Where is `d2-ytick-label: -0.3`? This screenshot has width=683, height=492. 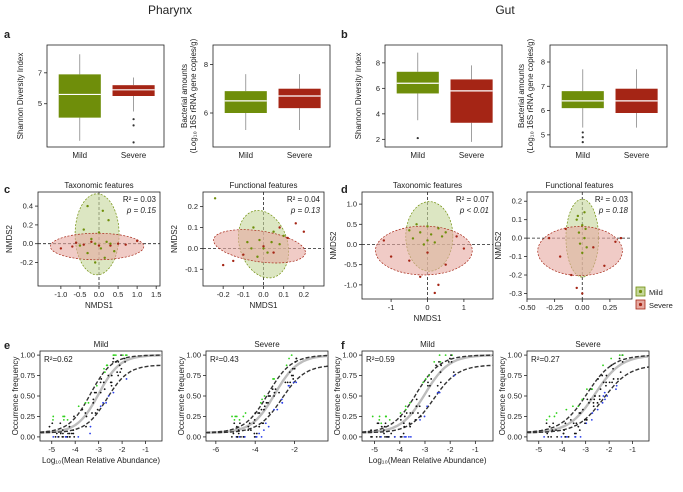
d2-ytick-label: -0.3 is located at coordinates (515, 293).